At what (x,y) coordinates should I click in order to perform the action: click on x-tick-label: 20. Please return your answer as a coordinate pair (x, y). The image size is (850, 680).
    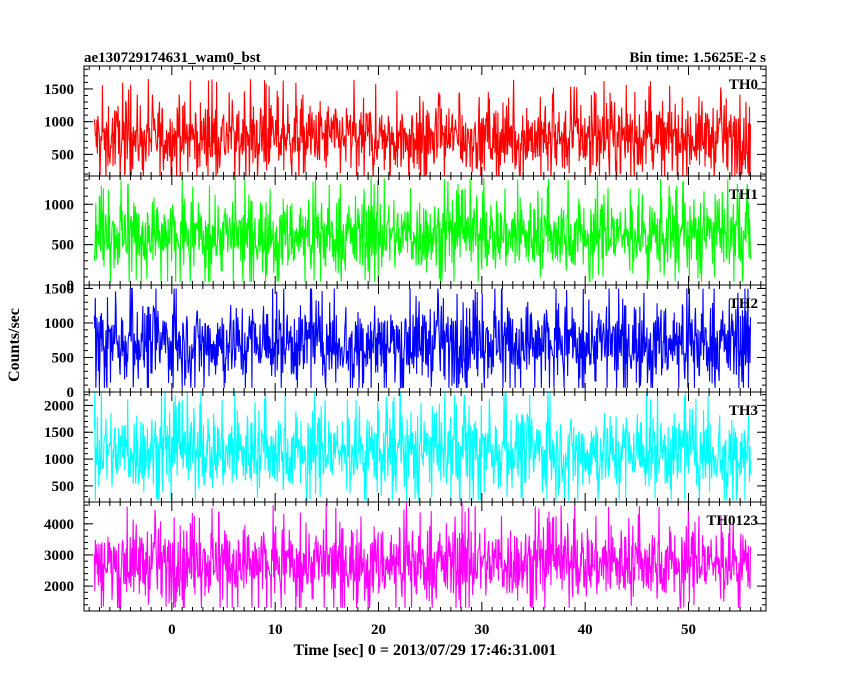
    Looking at the image, I should click on (378, 630).